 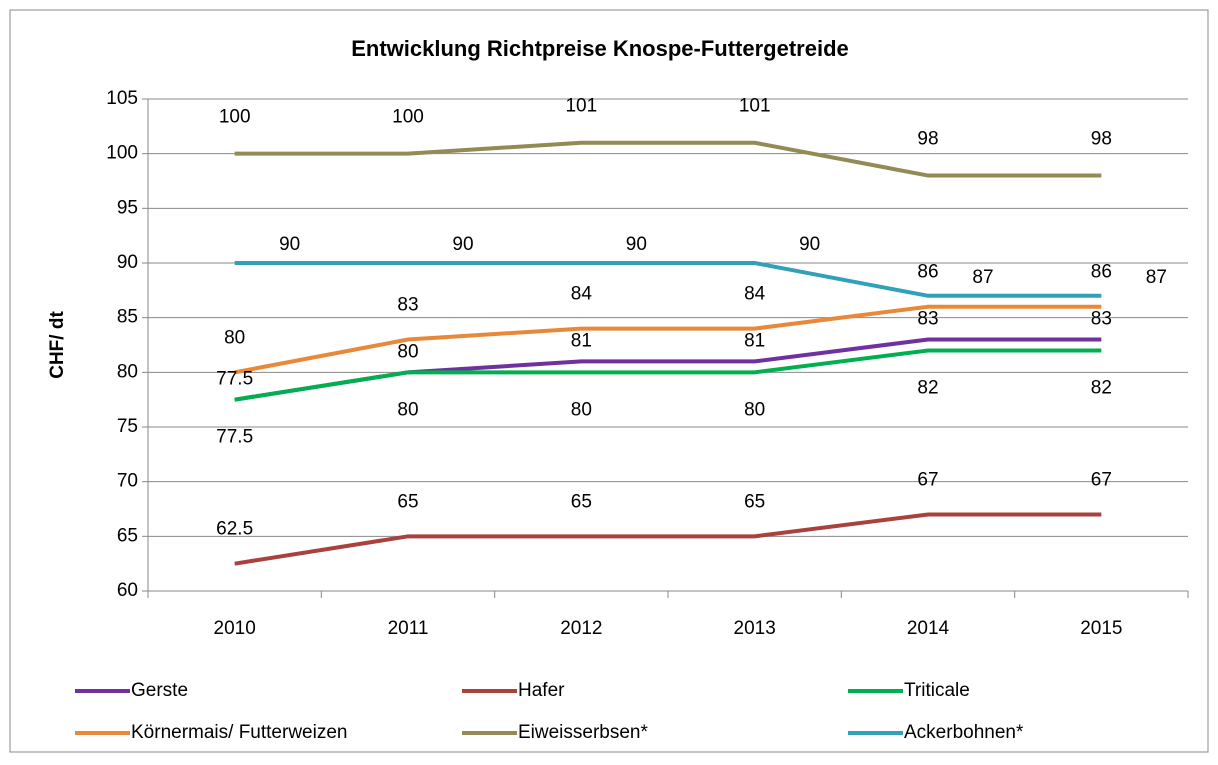 I want to click on y-tick-label: 85, so click(x=127, y=317).